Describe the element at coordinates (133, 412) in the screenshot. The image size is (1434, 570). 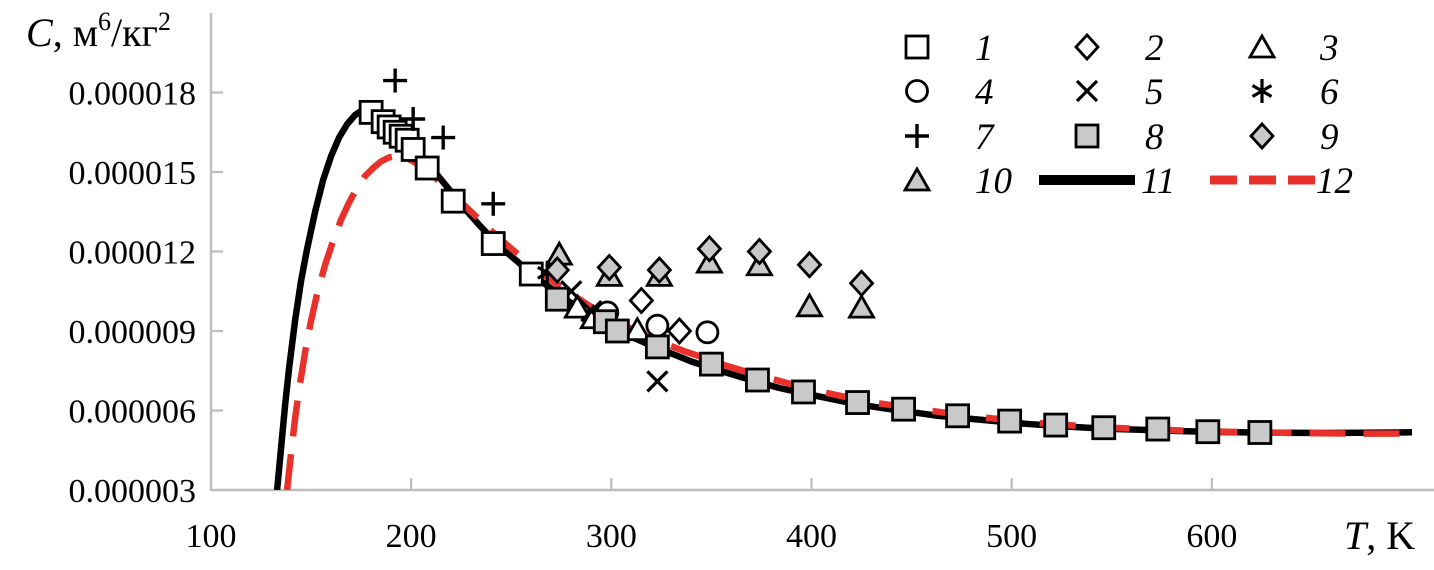
I see `y-tick-label: 0.000006` at that location.